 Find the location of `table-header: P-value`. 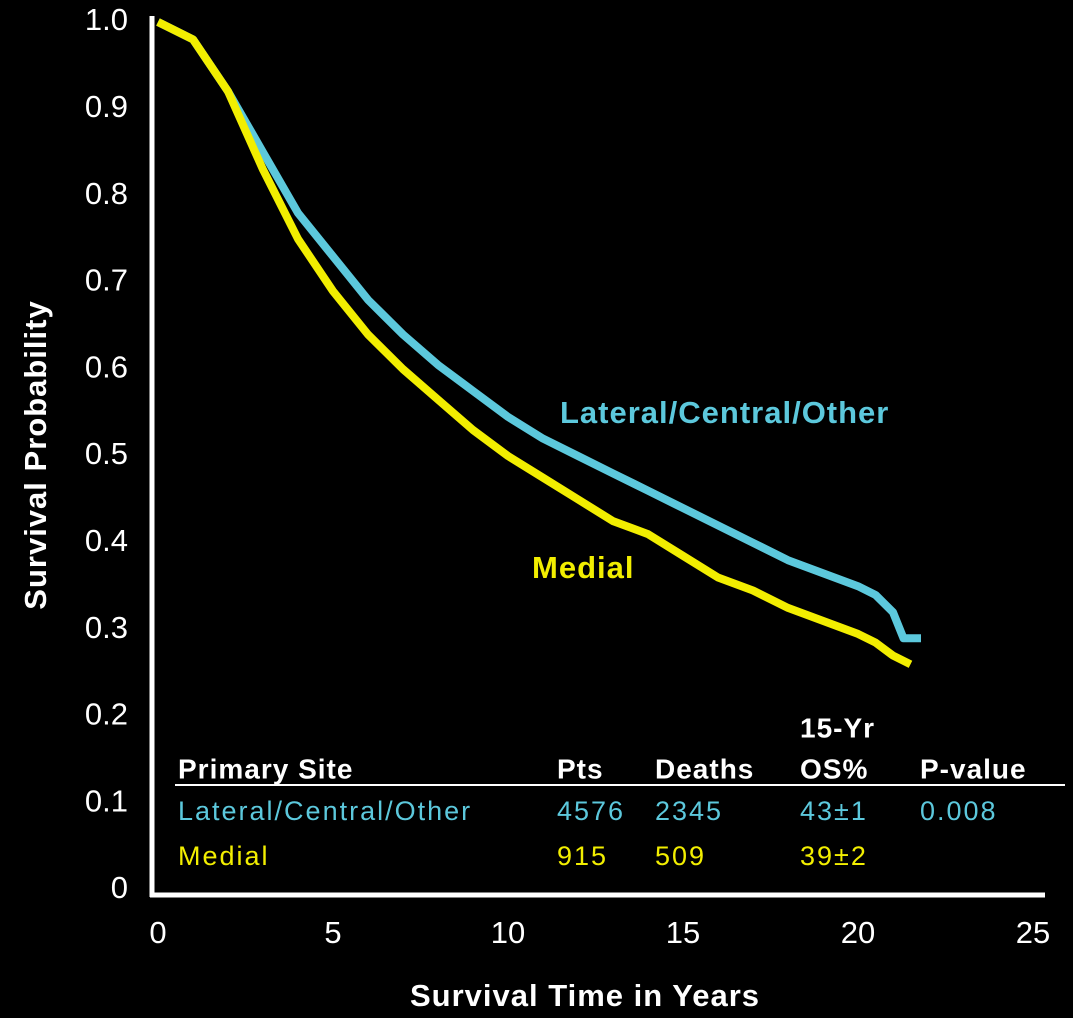

table-header: P-value is located at coordinates (973, 768).